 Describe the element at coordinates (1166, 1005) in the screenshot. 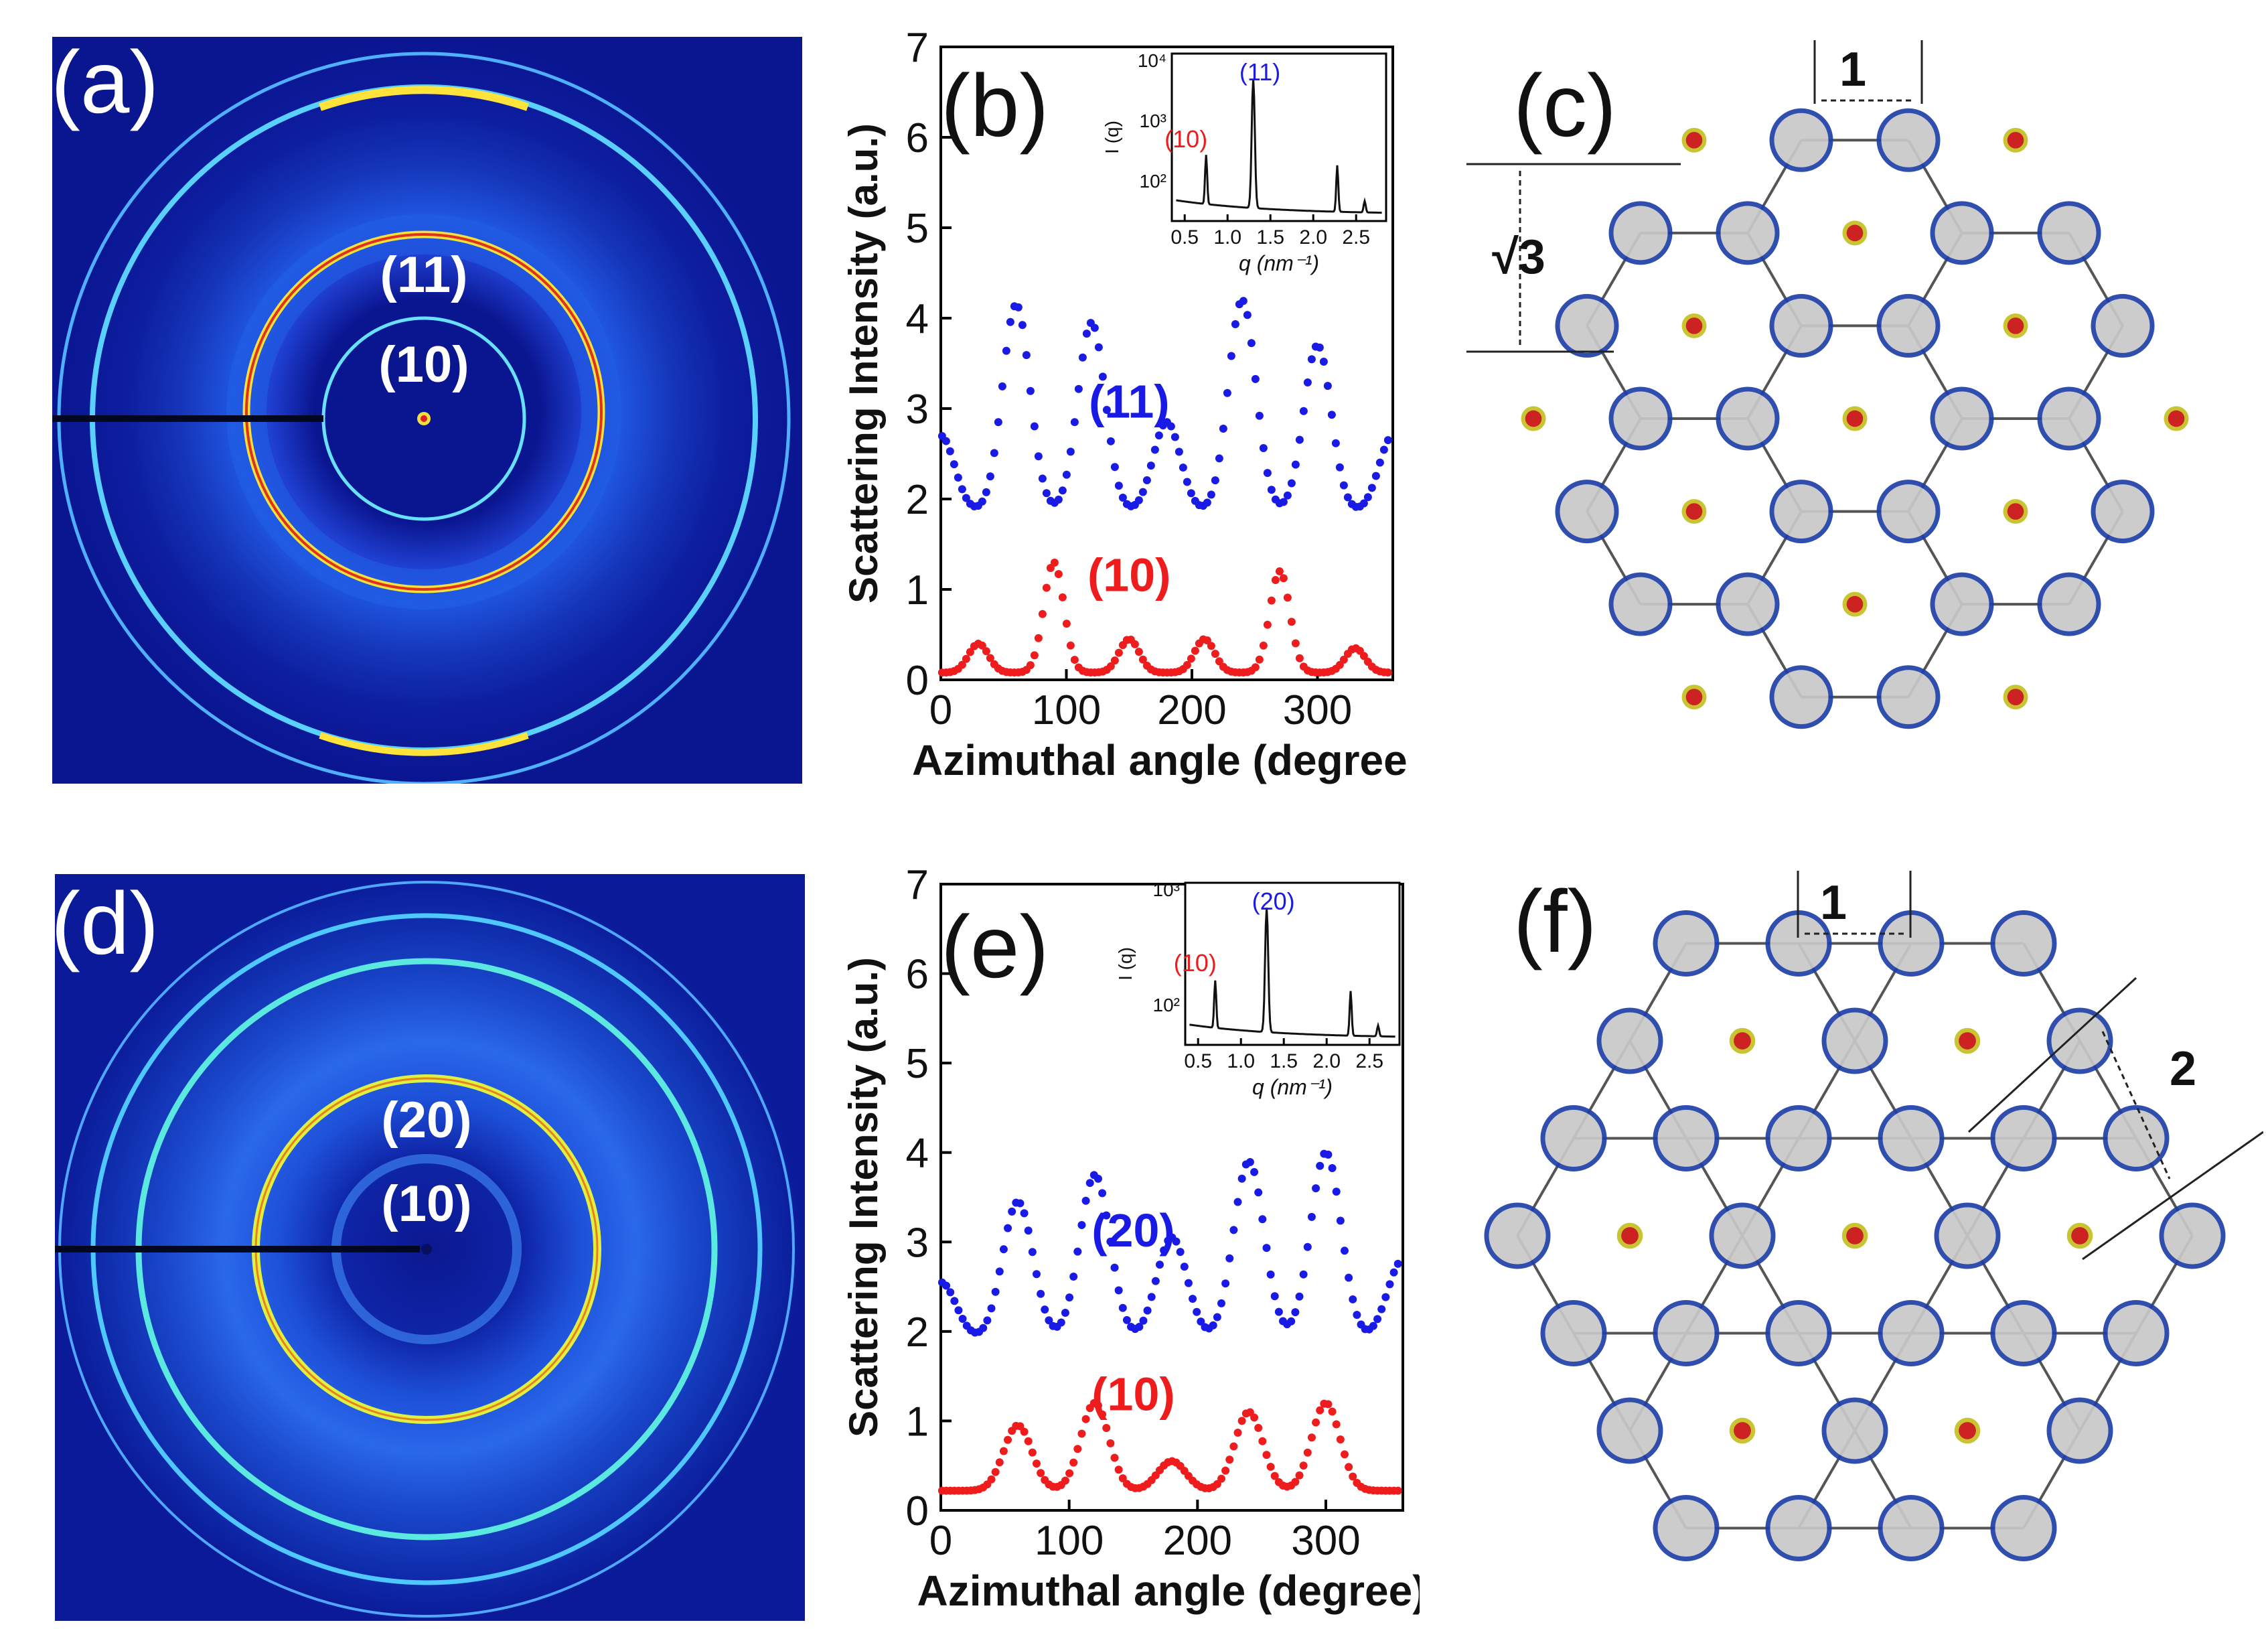

I see `inset-y-tick-label: 10²` at that location.